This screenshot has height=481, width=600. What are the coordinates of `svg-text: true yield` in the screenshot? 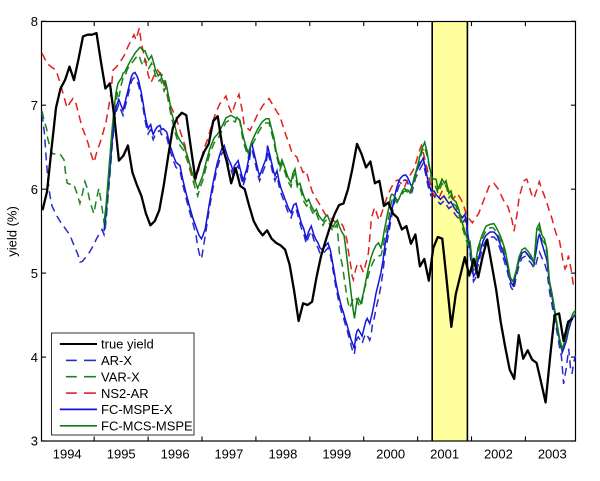 It's located at (127, 344).